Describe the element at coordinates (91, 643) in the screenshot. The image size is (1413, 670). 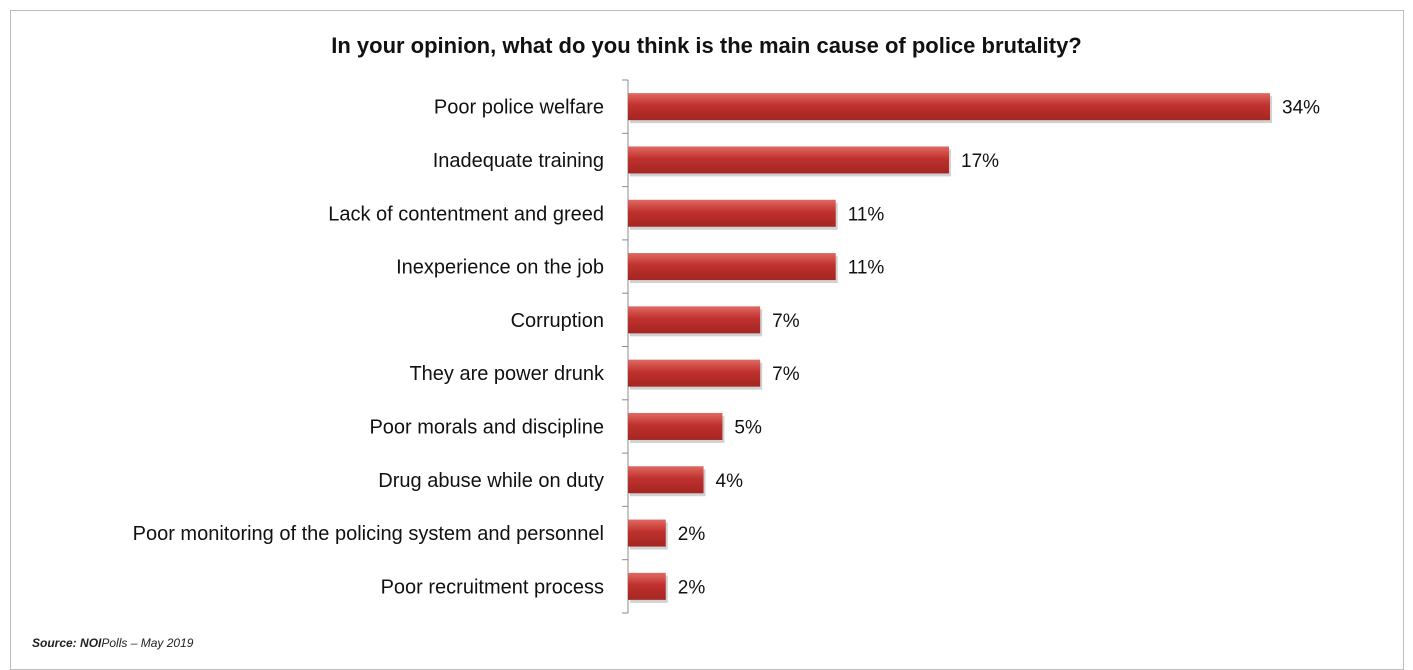
I see `source-org-bold: NOI` at that location.